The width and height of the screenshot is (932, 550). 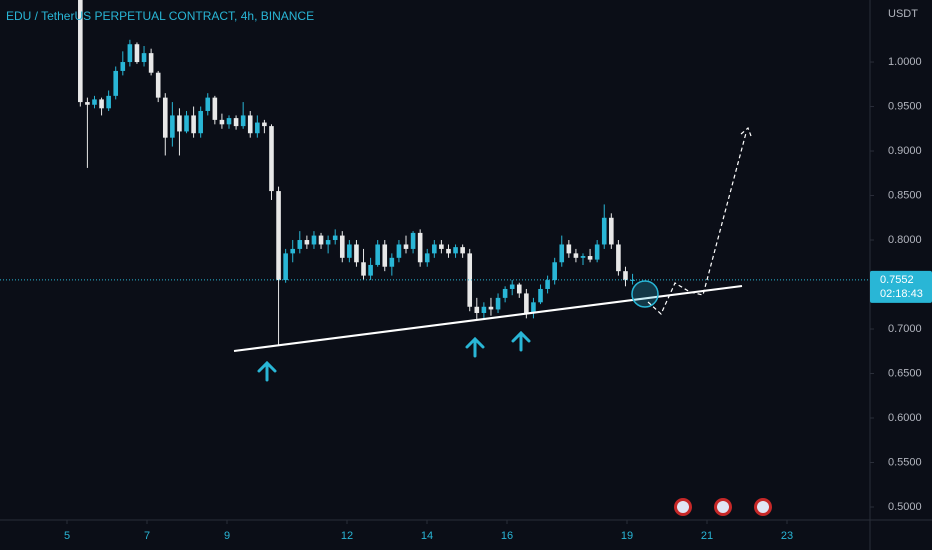 What do you see at coordinates (787, 536) in the screenshot?
I see `x-tick-label: 23` at bounding box center [787, 536].